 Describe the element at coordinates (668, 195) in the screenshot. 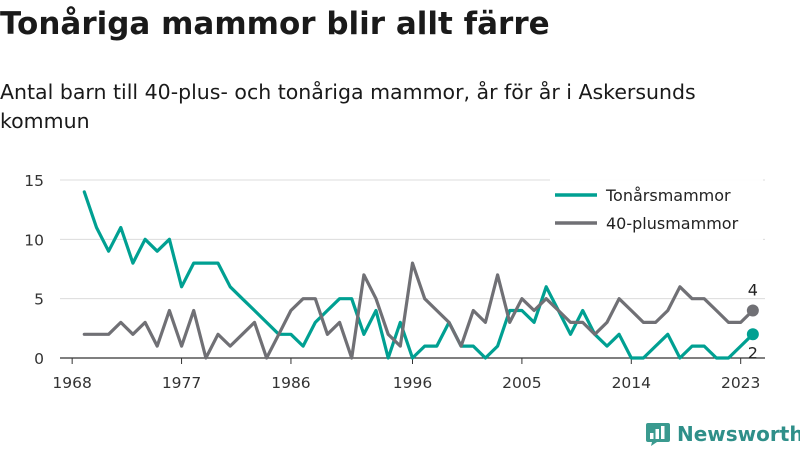

I see `legend-label: Tonårsmammor` at that location.